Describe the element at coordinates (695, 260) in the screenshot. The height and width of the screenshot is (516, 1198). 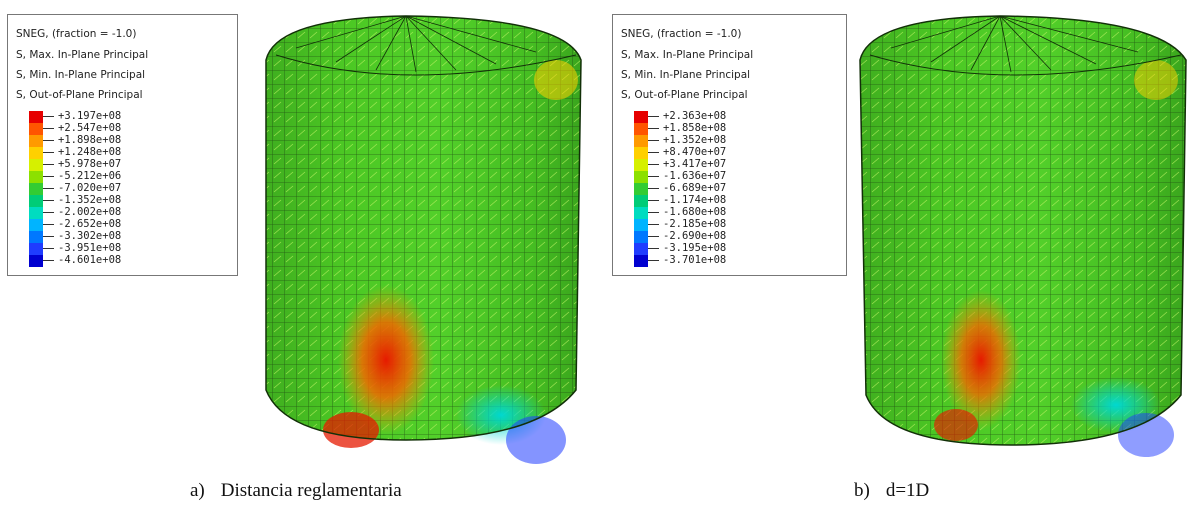
I see `scale-value: -3.701e+08` at that location.